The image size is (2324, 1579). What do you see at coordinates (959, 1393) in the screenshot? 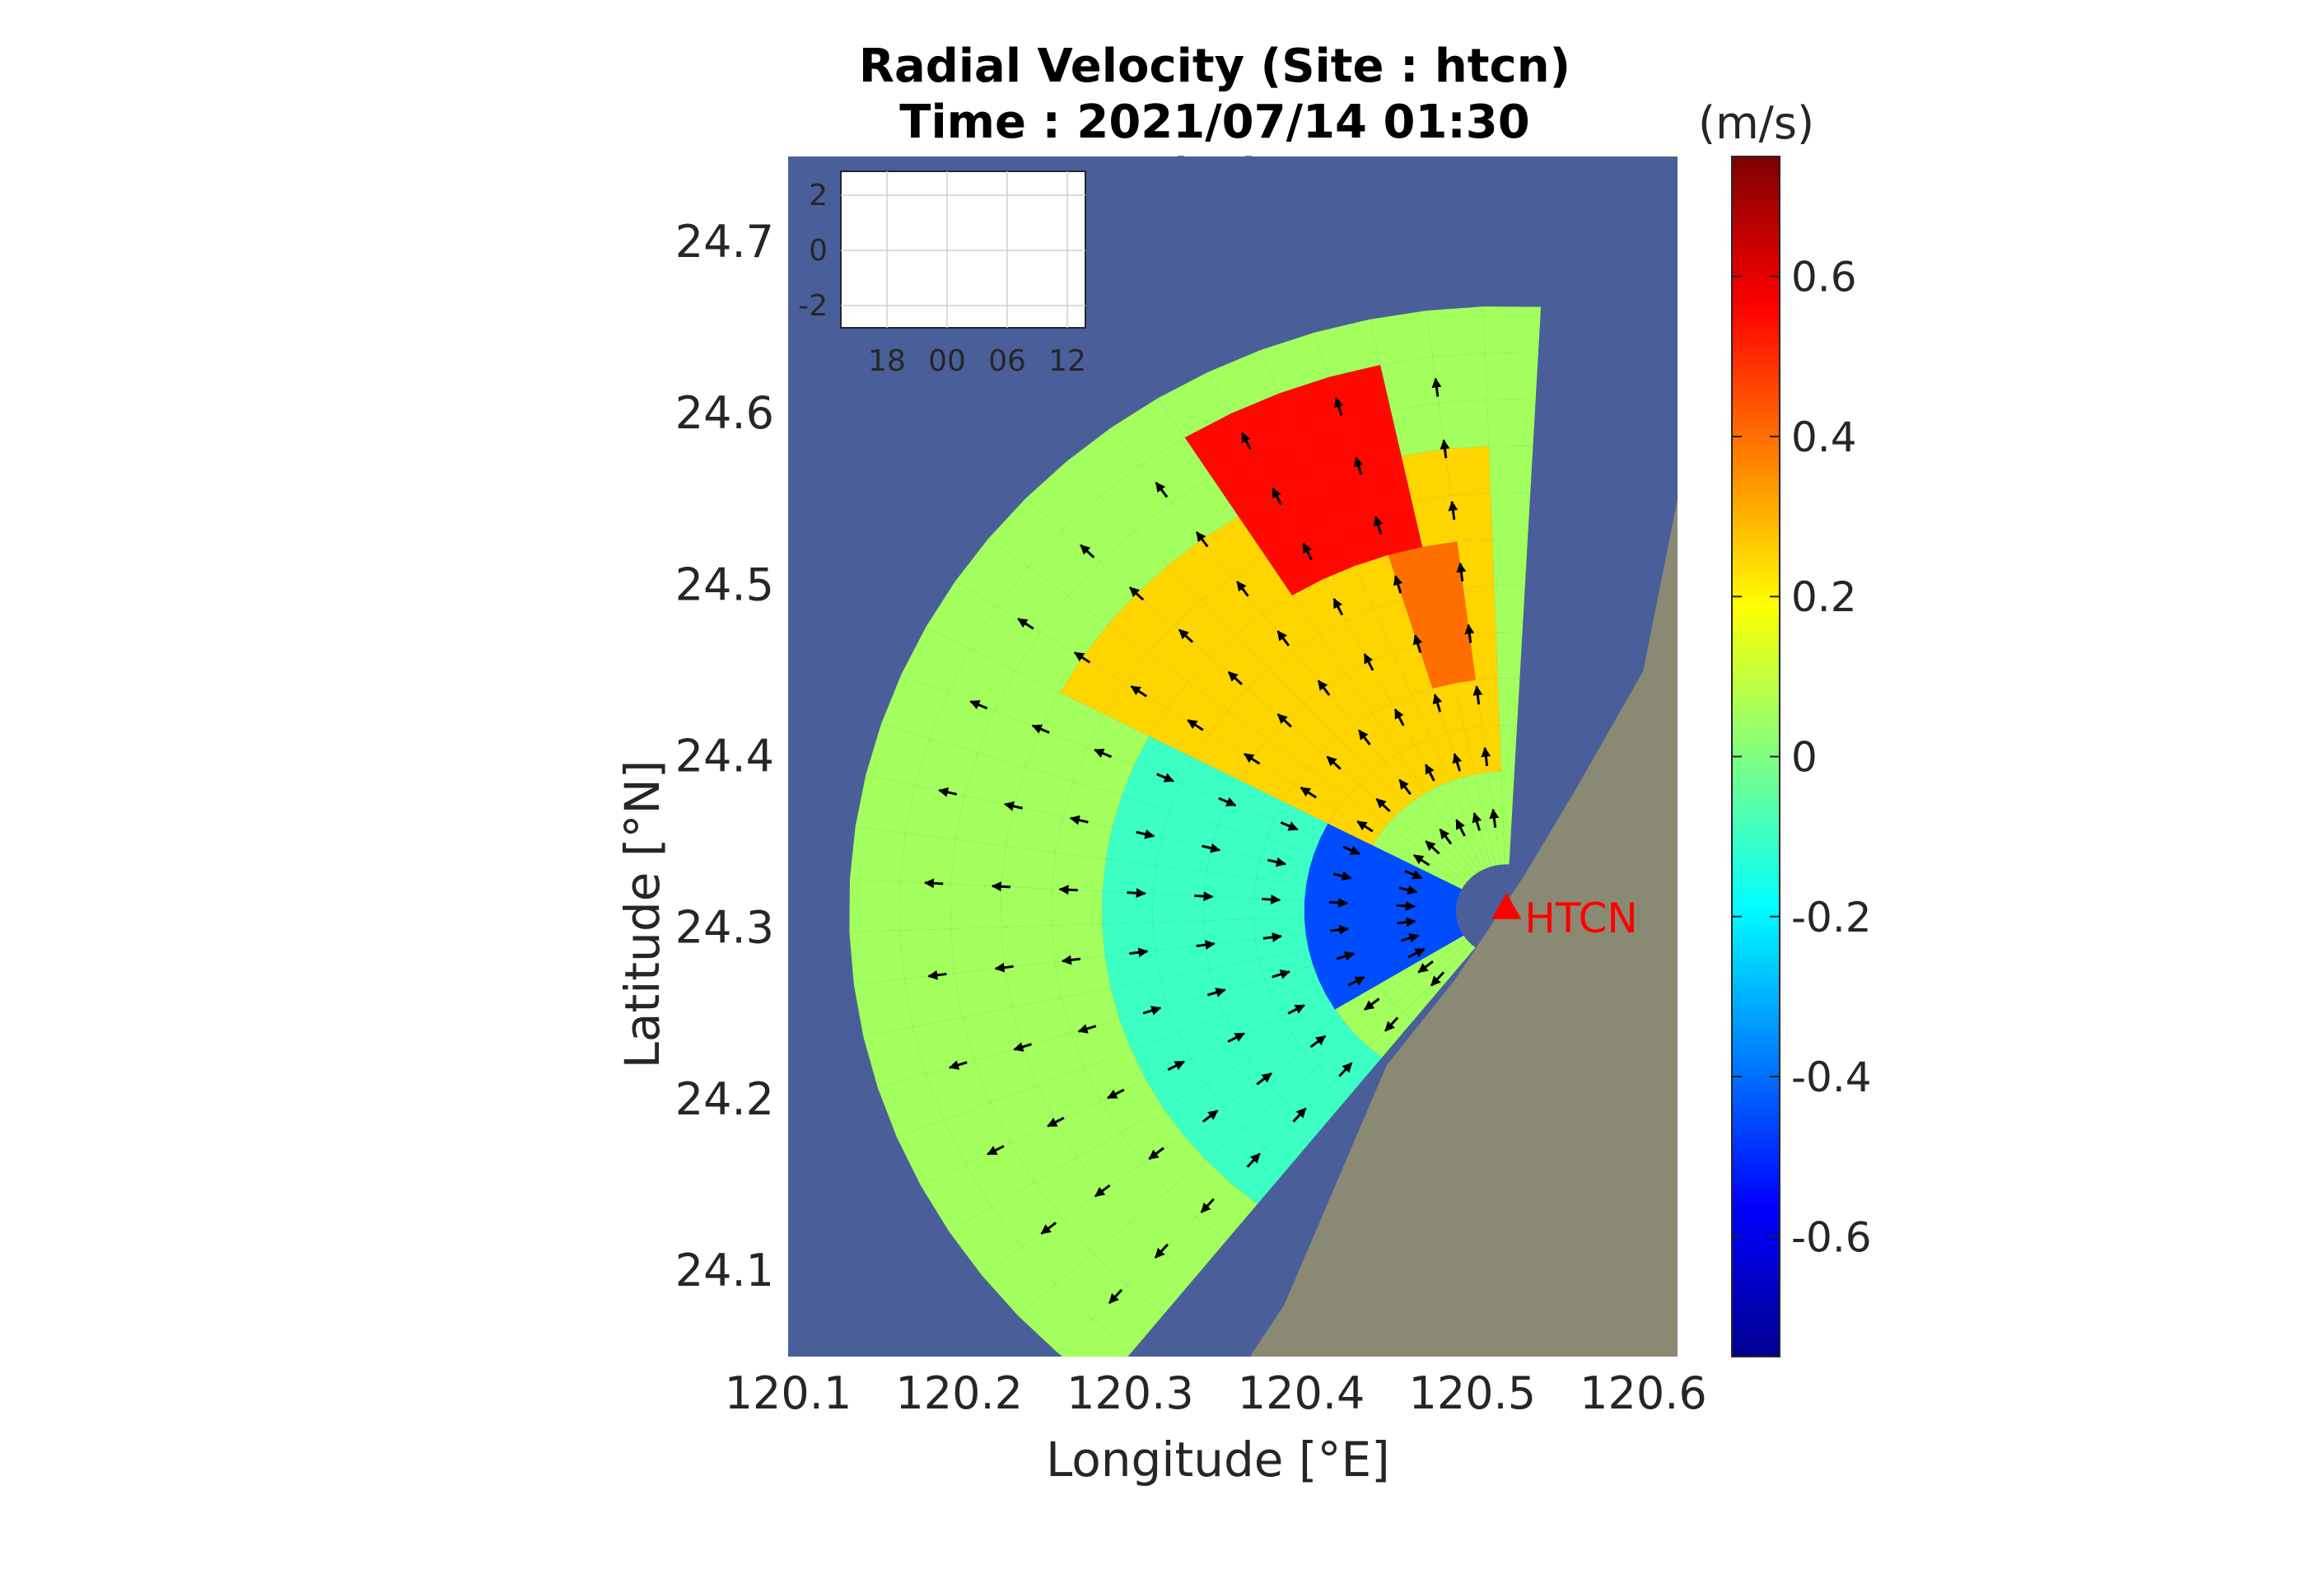
I see `x-tick-label: 120.2` at bounding box center [959, 1393].